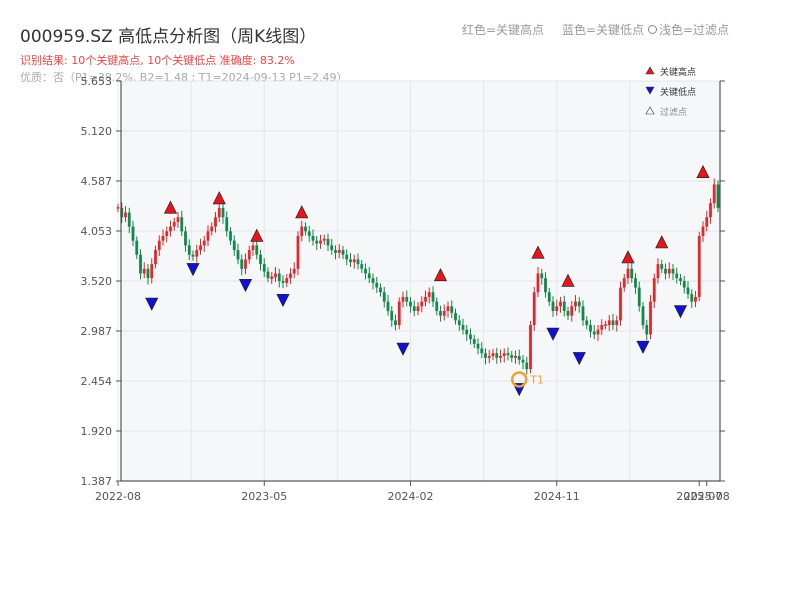  What do you see at coordinates (678, 72) in the screenshot?
I see `high-legend-label: 关键高点` at bounding box center [678, 72].